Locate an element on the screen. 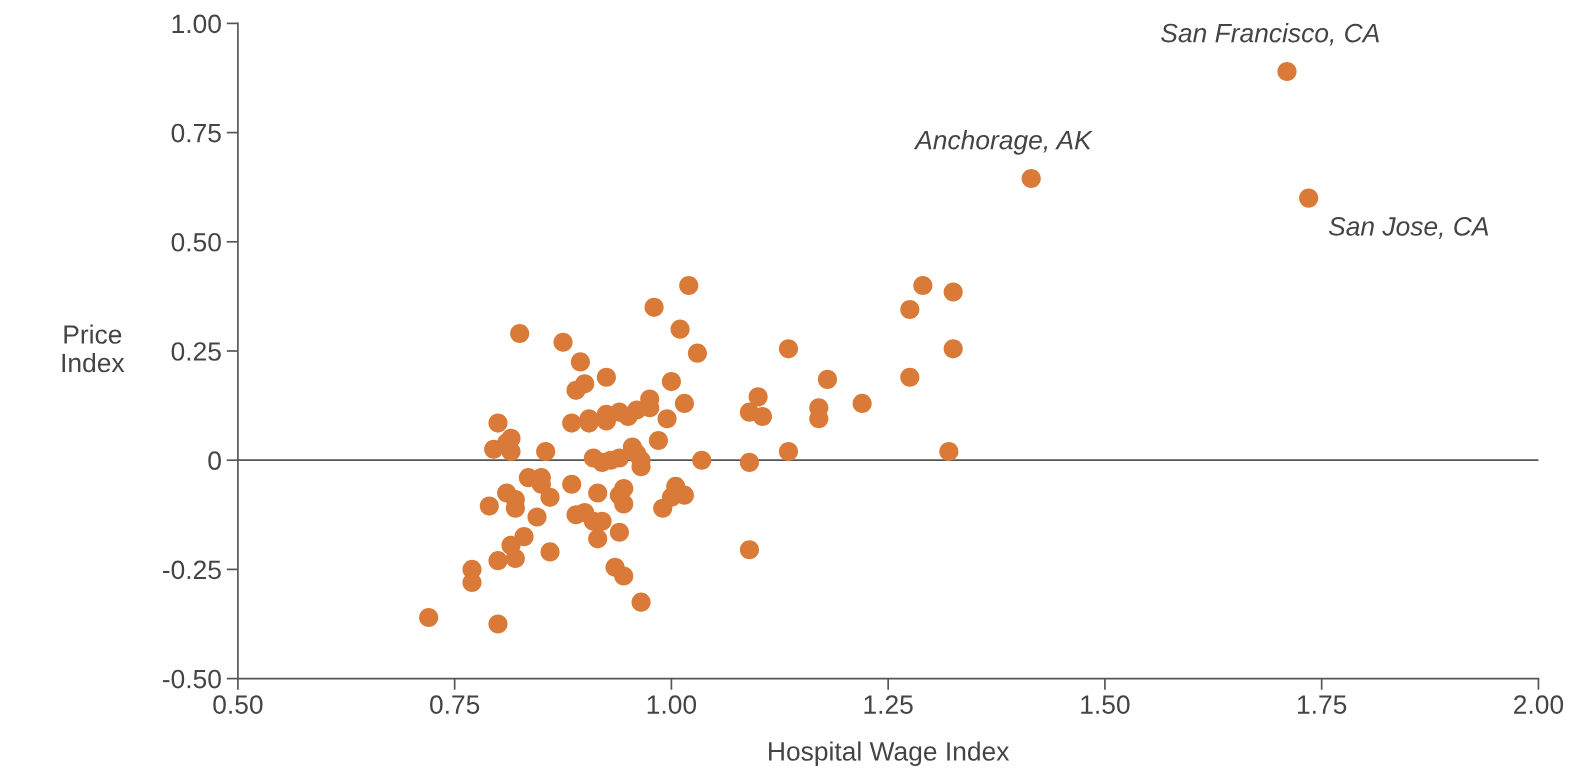 This screenshot has width=1586, height=780. y-tick-label: 0 is located at coordinates (214, 461).